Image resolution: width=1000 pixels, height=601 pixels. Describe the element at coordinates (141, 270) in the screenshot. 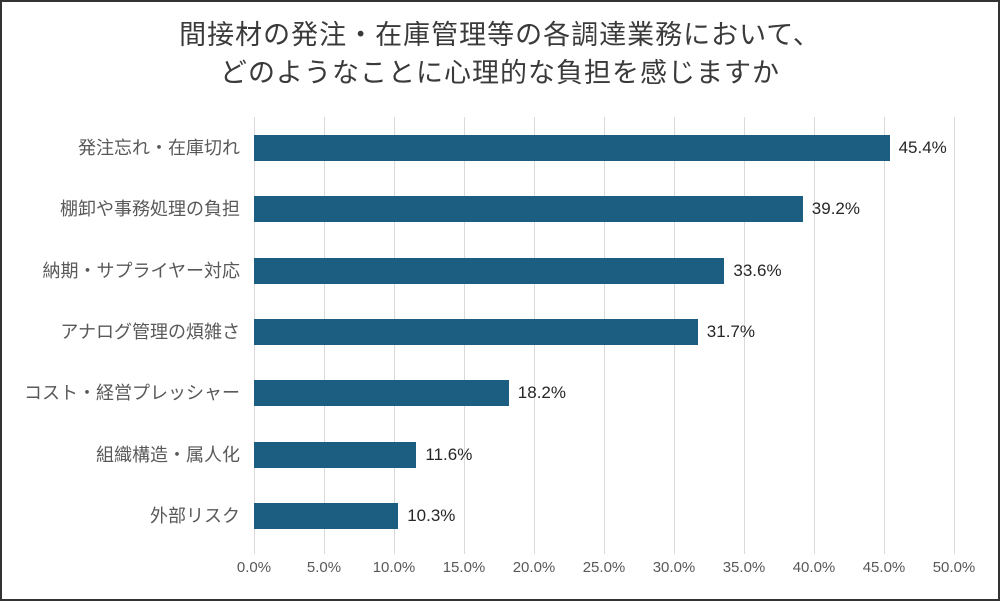

I see `category-label: 納期・サプライヤー対応` at that location.